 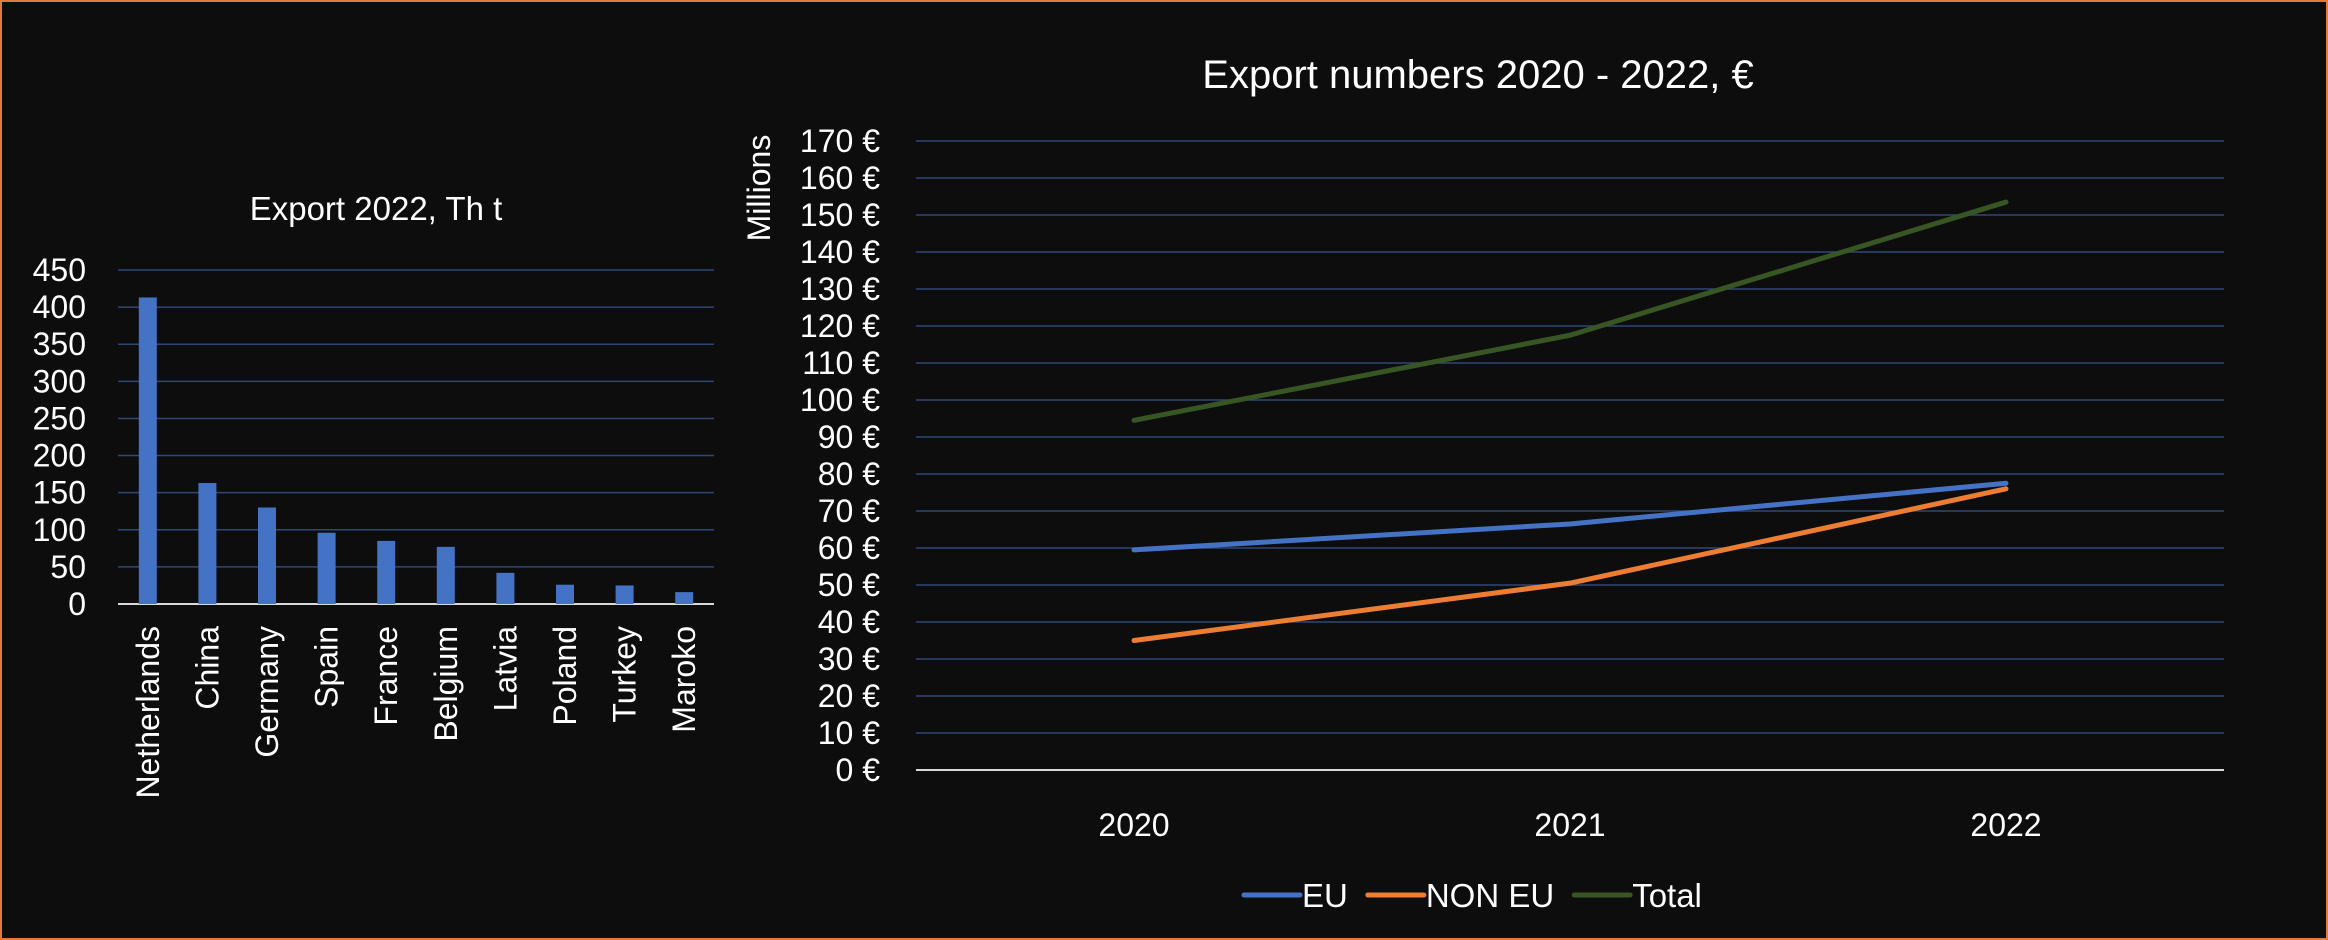 What do you see at coordinates (59, 344) in the screenshot?
I see `bar-chart-y-tick-label: 350` at bounding box center [59, 344].